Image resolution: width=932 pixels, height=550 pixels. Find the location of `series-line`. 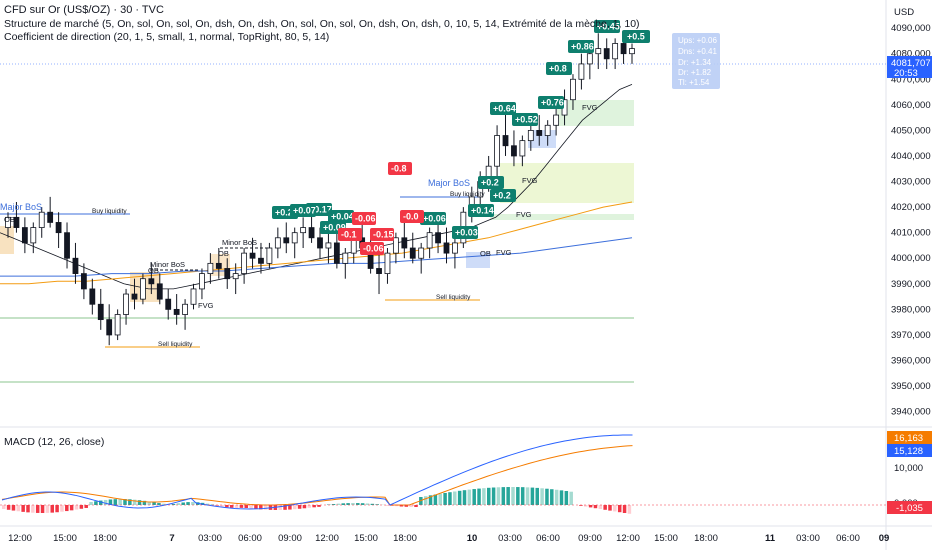

series-line is located at coordinates (316, 257).